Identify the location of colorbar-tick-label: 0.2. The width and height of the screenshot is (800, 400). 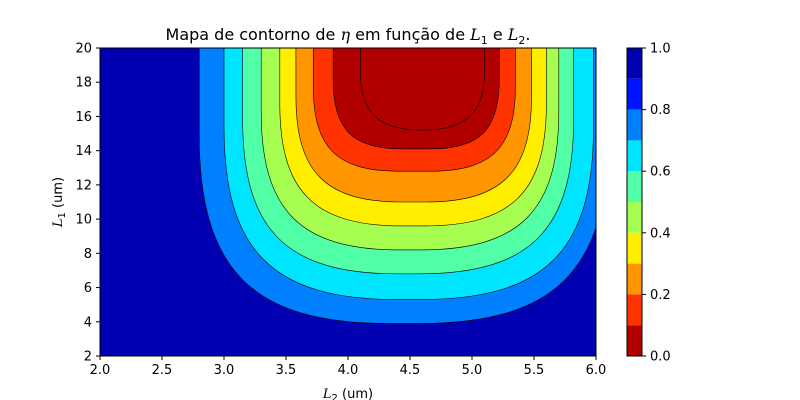
(660, 295).